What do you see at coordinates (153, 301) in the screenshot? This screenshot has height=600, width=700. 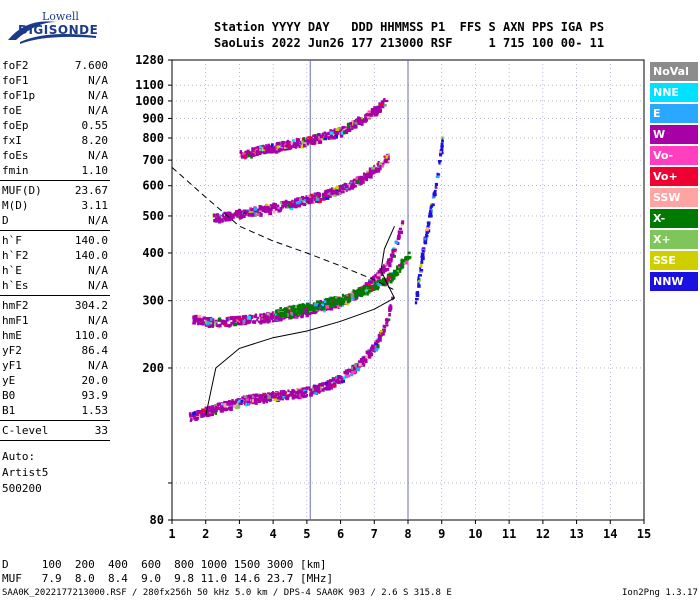 I see `y-tick-label: 300` at bounding box center [153, 301].